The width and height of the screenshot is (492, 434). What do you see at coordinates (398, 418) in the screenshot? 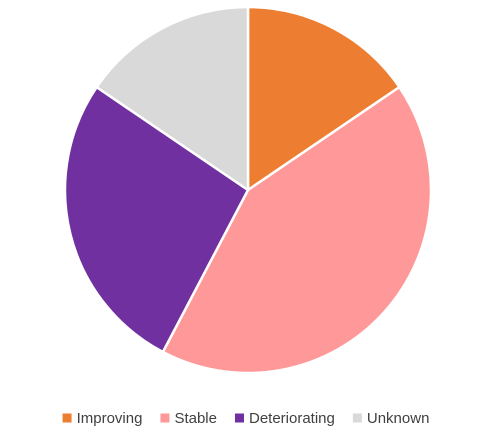
I see `legend-label: Unknown` at bounding box center [398, 418].